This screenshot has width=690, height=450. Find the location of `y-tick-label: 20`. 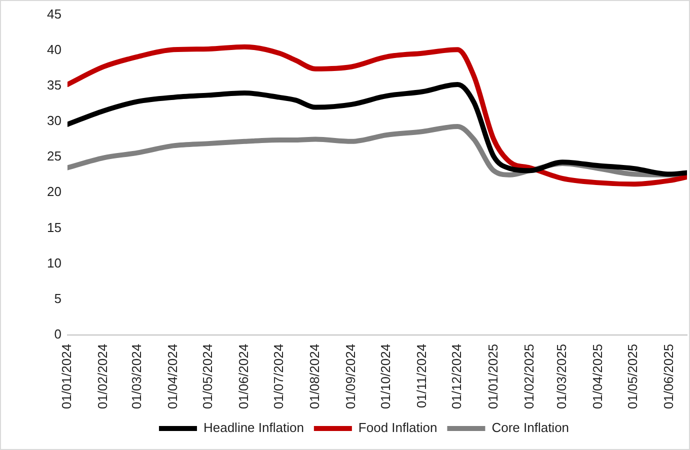

y-tick-label: 20 is located at coordinates (54, 192).